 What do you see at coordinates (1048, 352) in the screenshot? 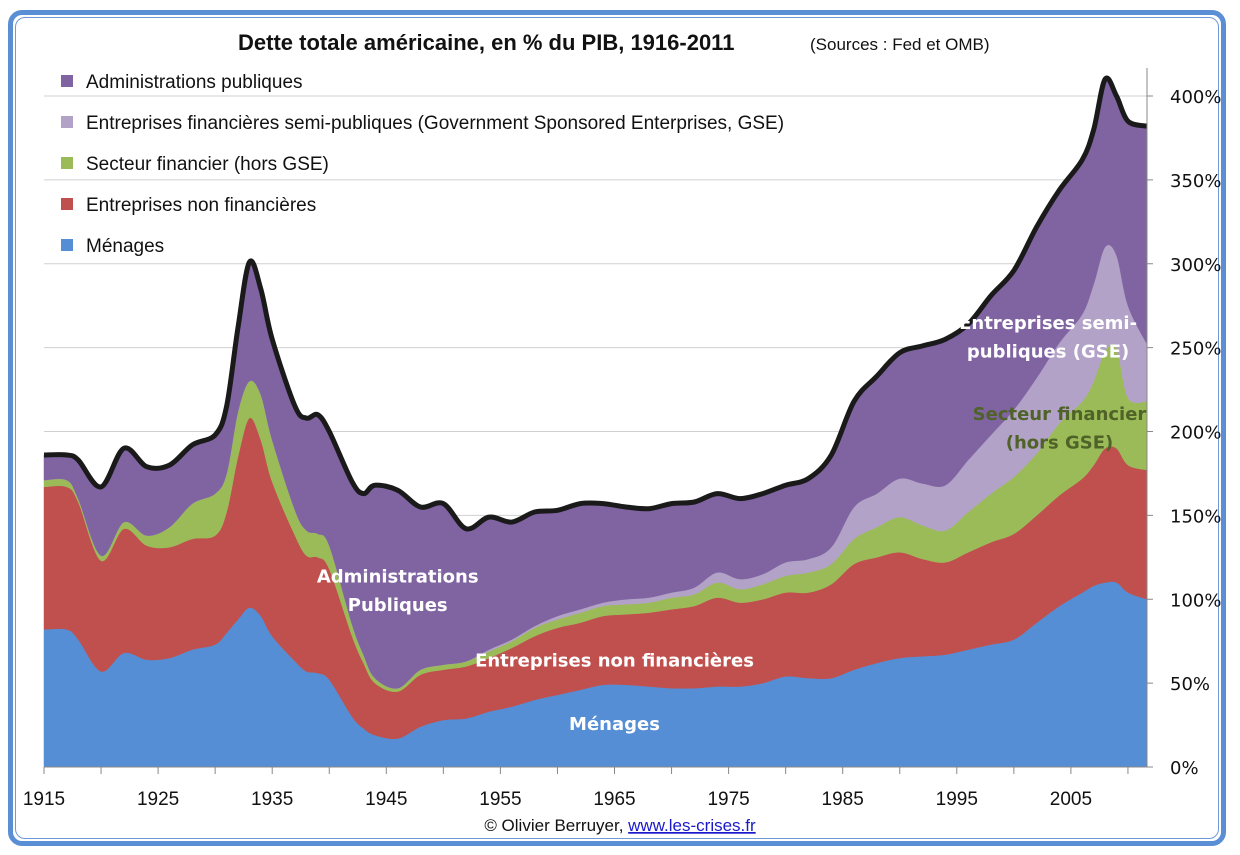
I see `series-annotation: publiques (GSE)` at bounding box center [1048, 352].